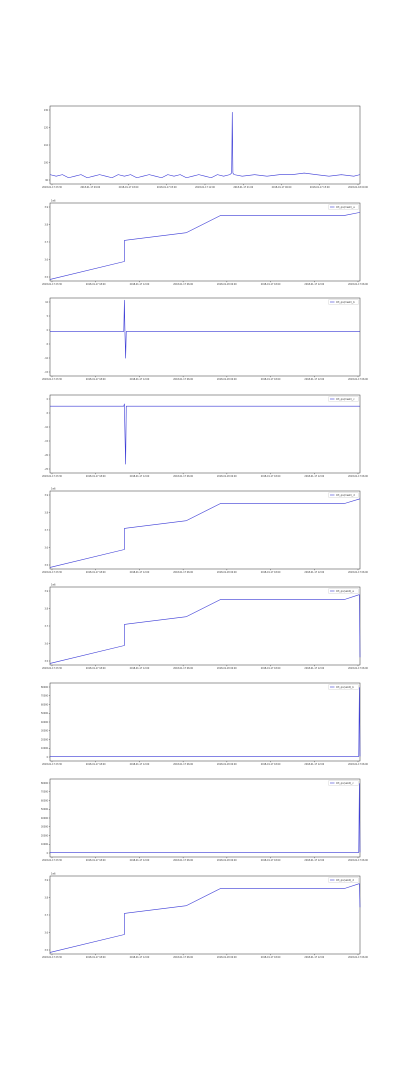  What do you see at coordinates (167, 187) in the screenshot?
I see `x-tick-label: 2018-01-17 03:00` at bounding box center [167, 187].